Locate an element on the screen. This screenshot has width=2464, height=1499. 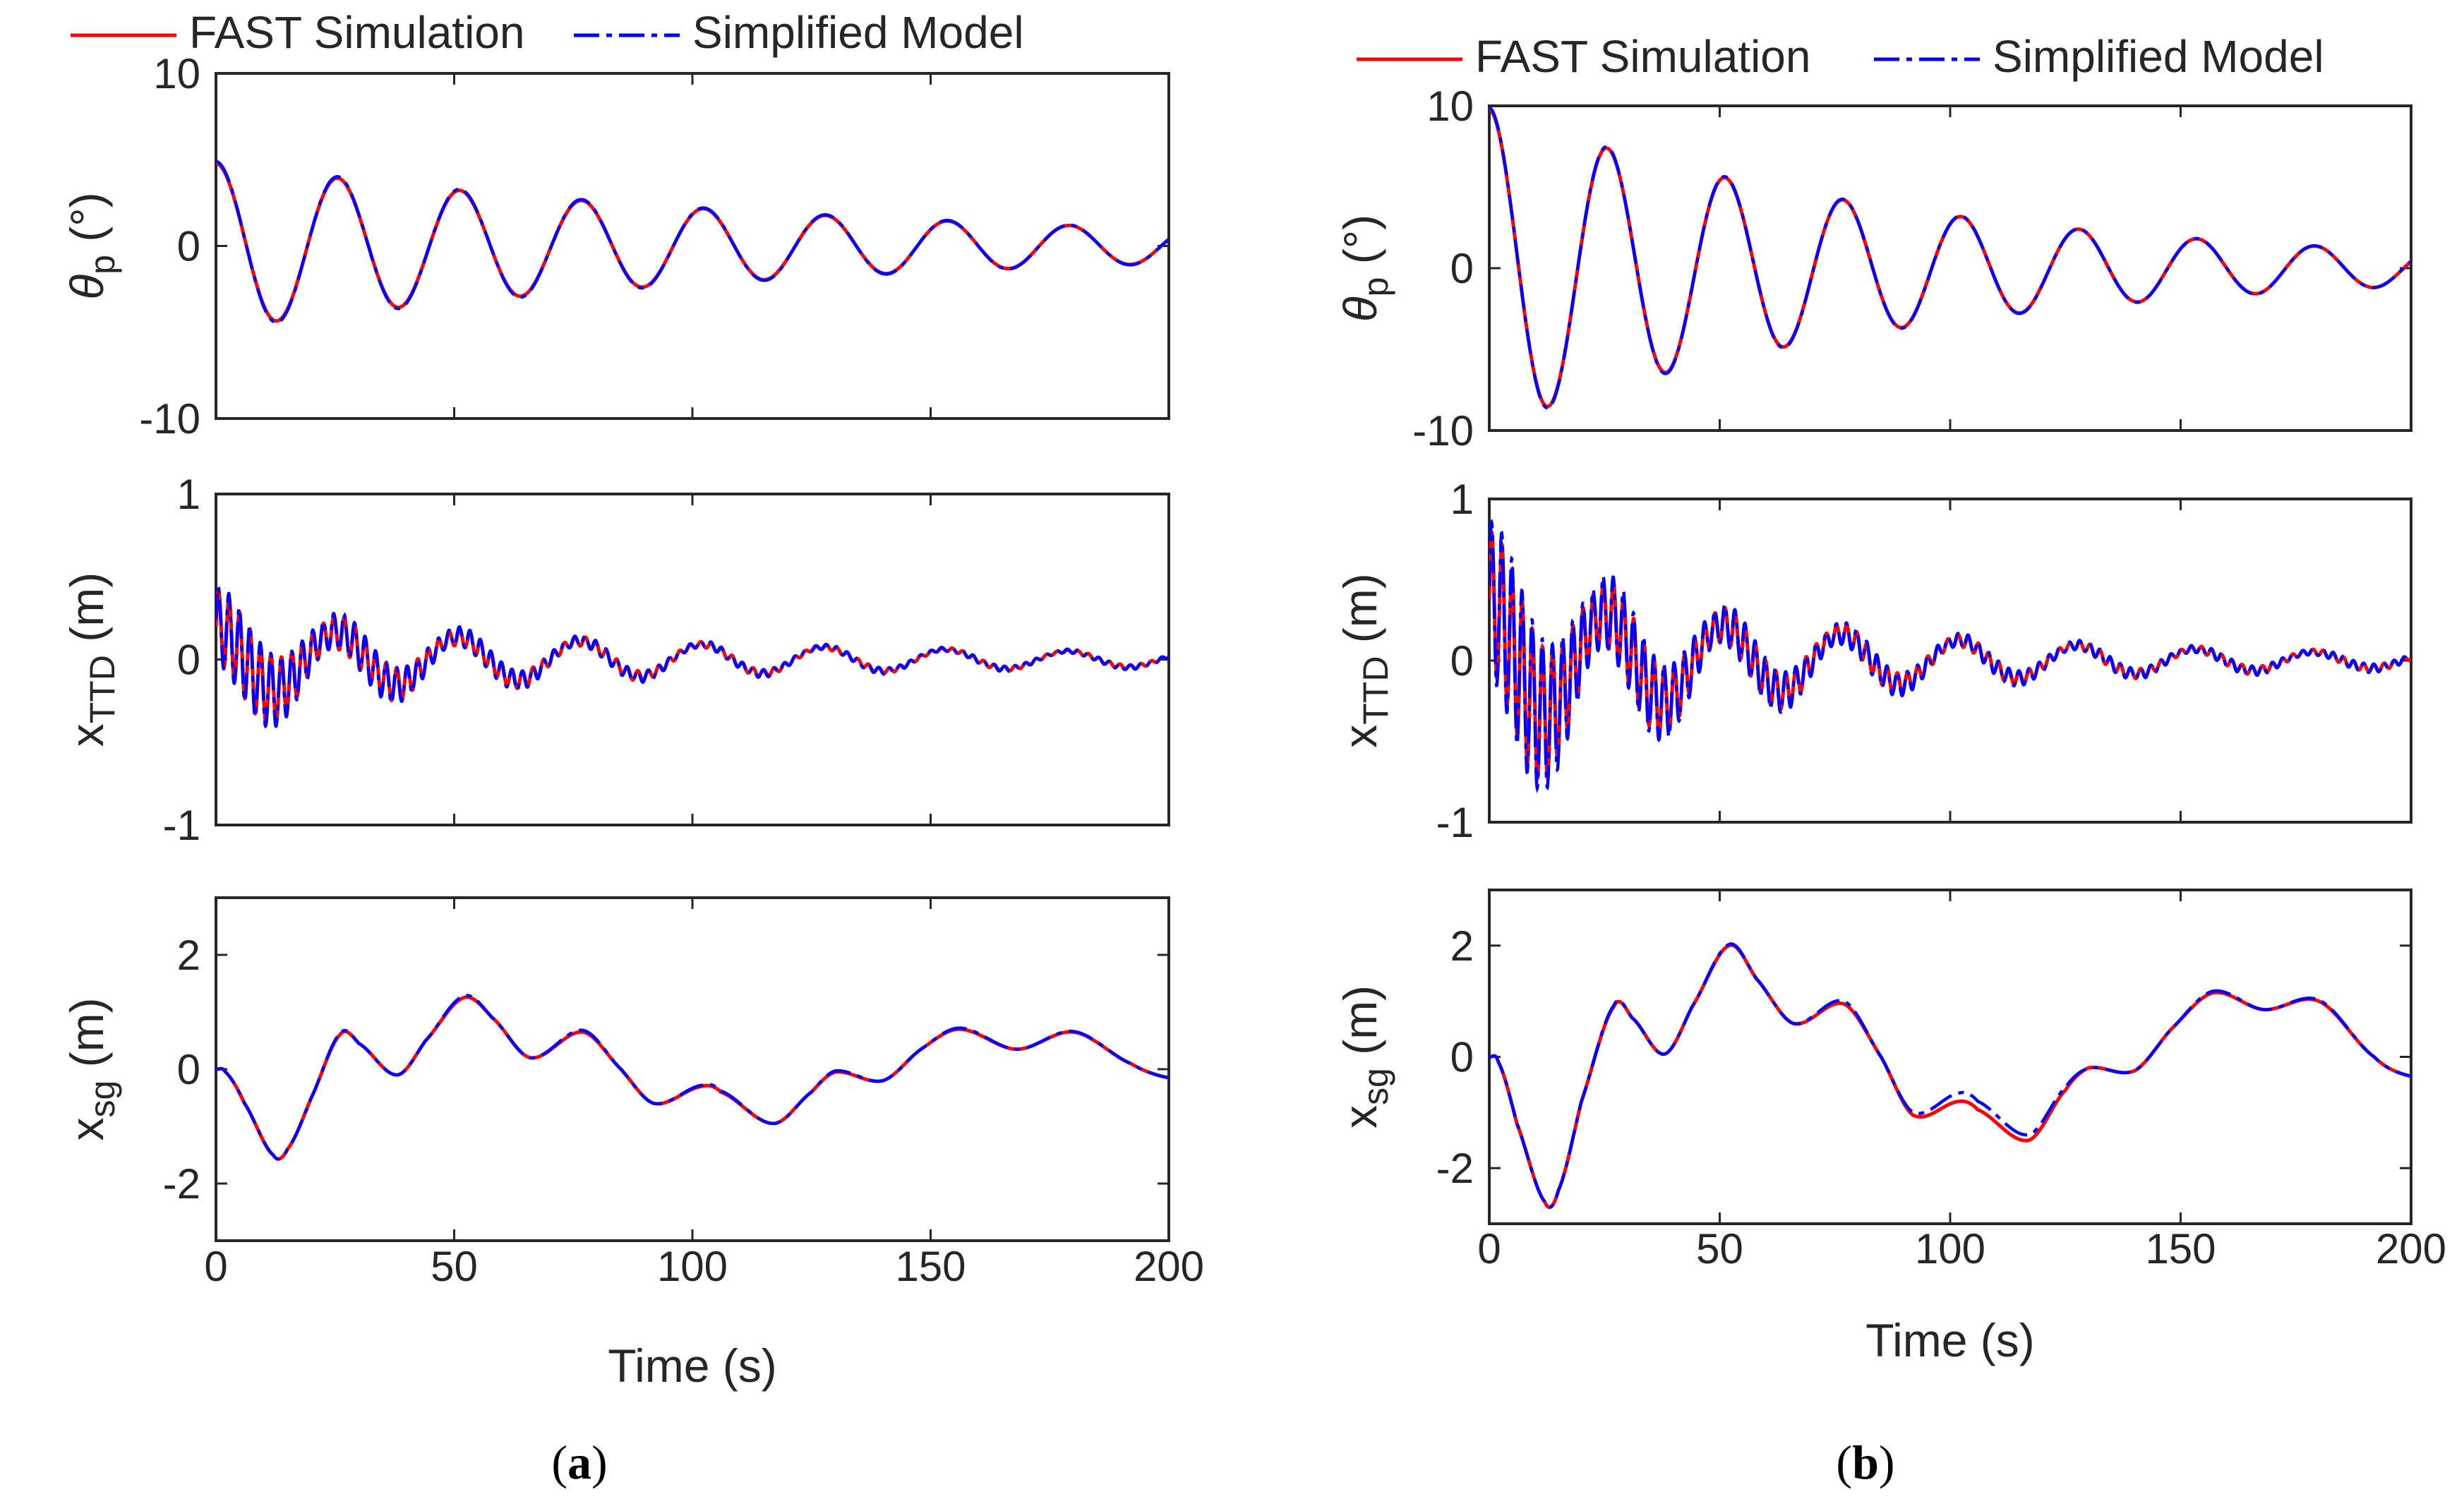
panel-caption: (a) is located at coordinates (579, 1462).